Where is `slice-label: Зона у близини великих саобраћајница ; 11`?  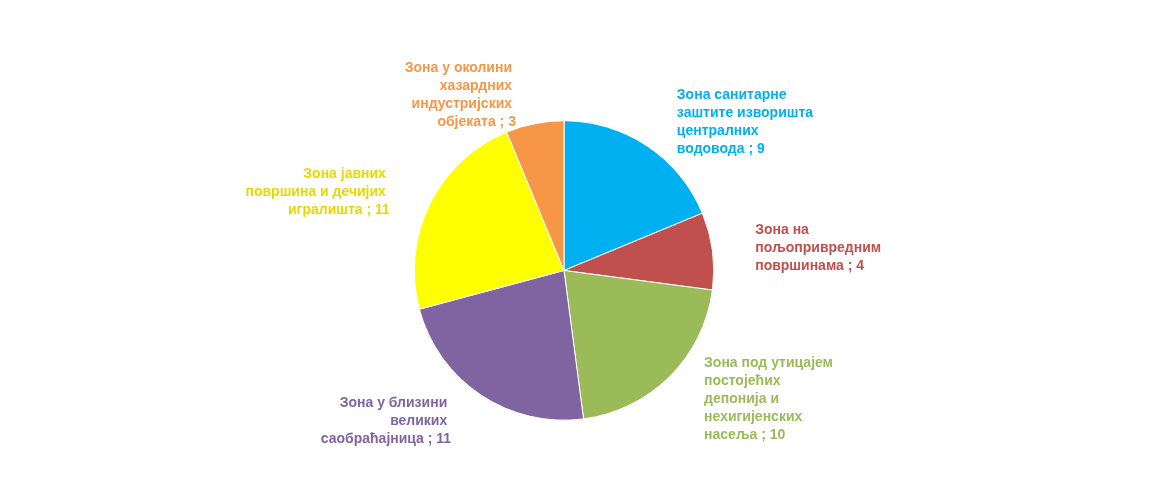
slice-label: Зона у близини великих саобраћајница ; 11 is located at coordinates (386, 419).